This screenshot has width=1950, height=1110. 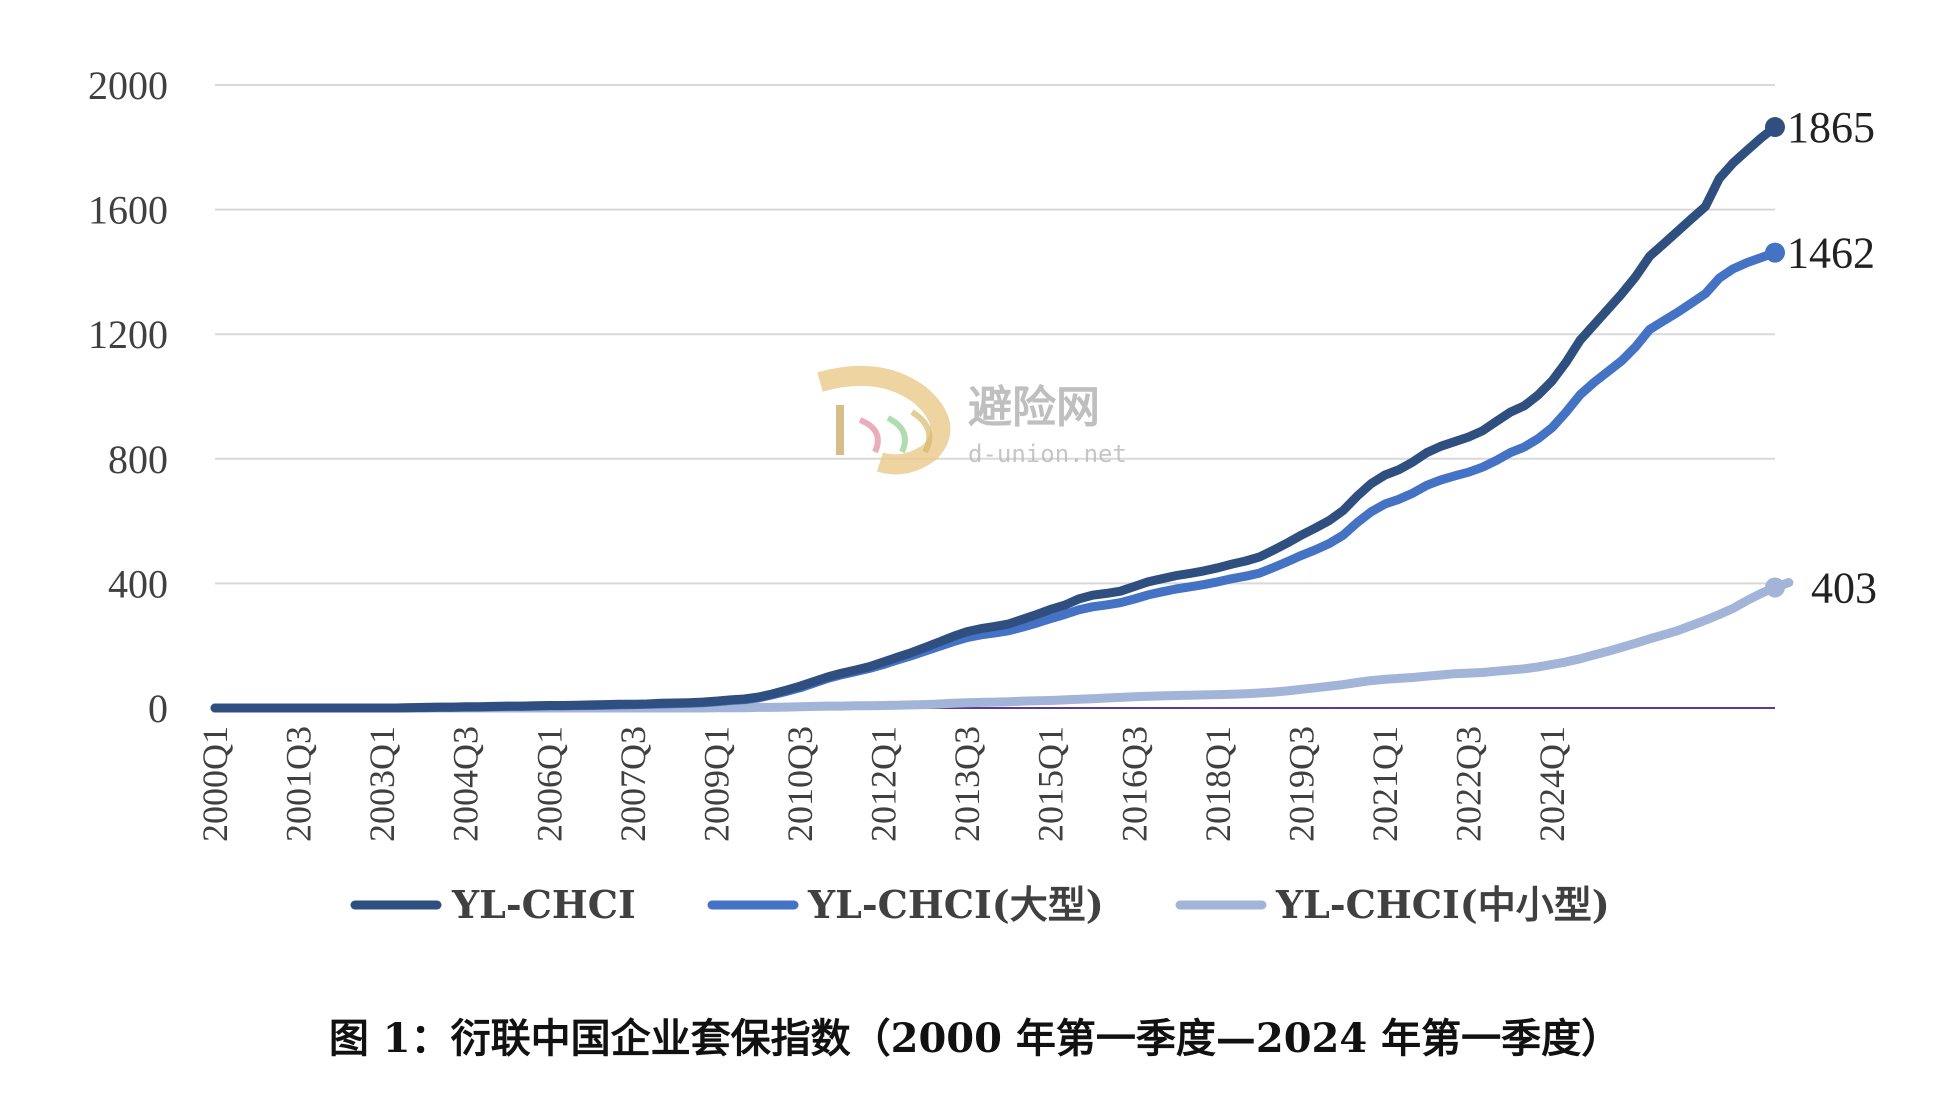 What do you see at coordinates (1775, 127) in the screenshot?
I see `series-end-marker-total` at bounding box center [1775, 127].